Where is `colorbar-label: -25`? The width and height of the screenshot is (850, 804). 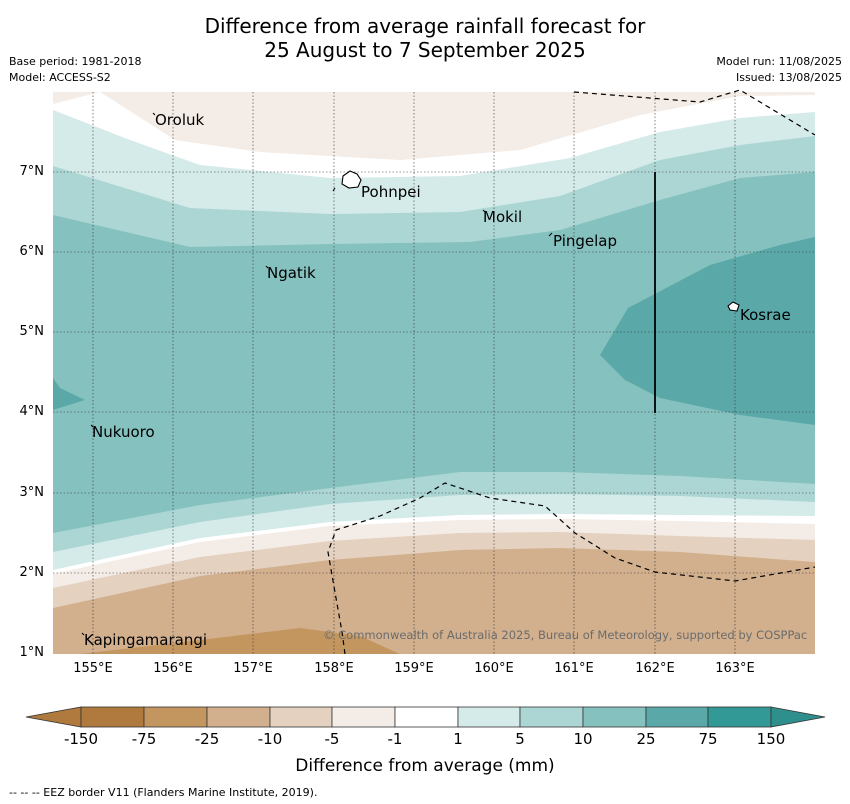
colorbar-label: -25 is located at coordinates (207, 739).